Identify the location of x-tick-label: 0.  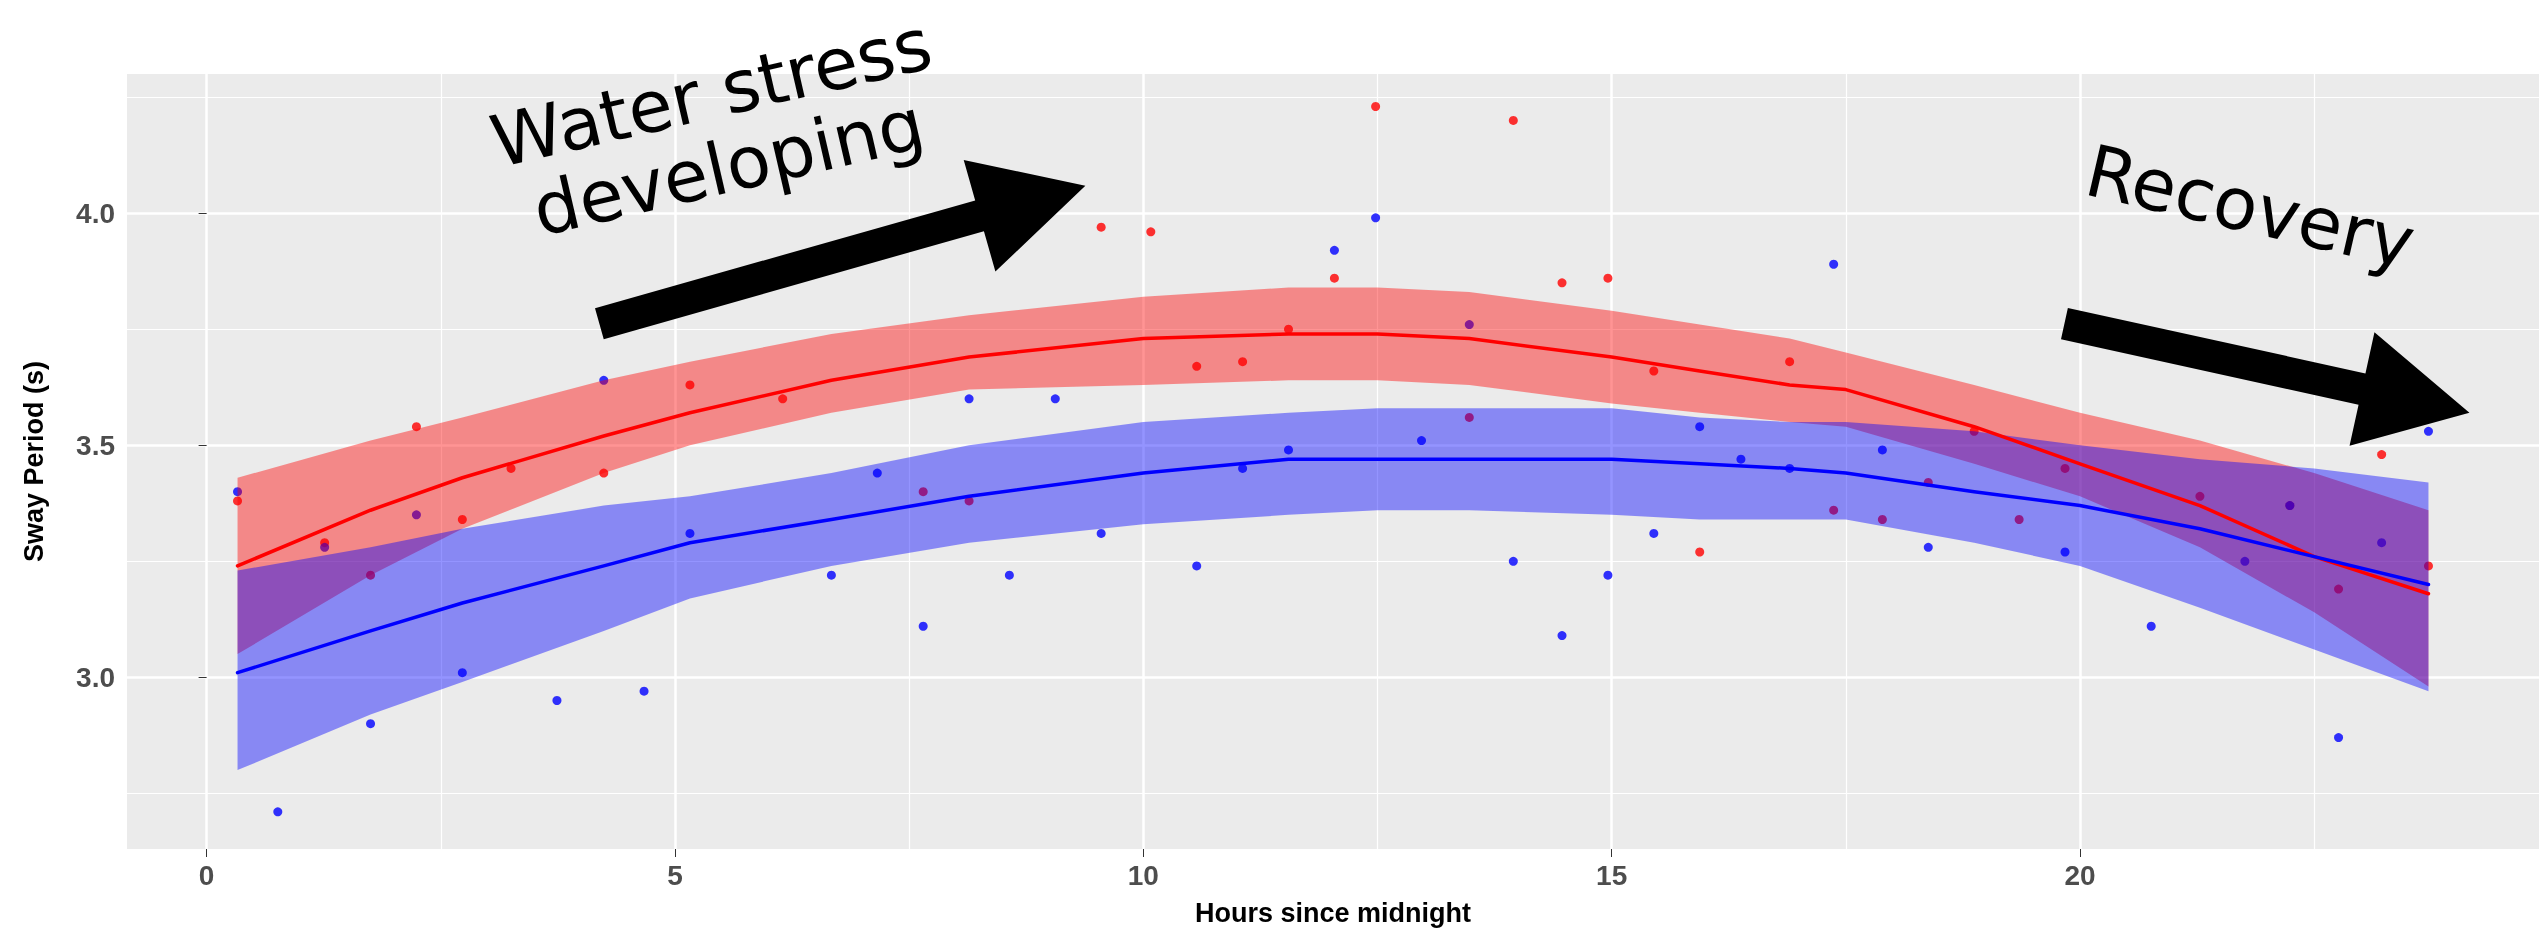
(206, 875).